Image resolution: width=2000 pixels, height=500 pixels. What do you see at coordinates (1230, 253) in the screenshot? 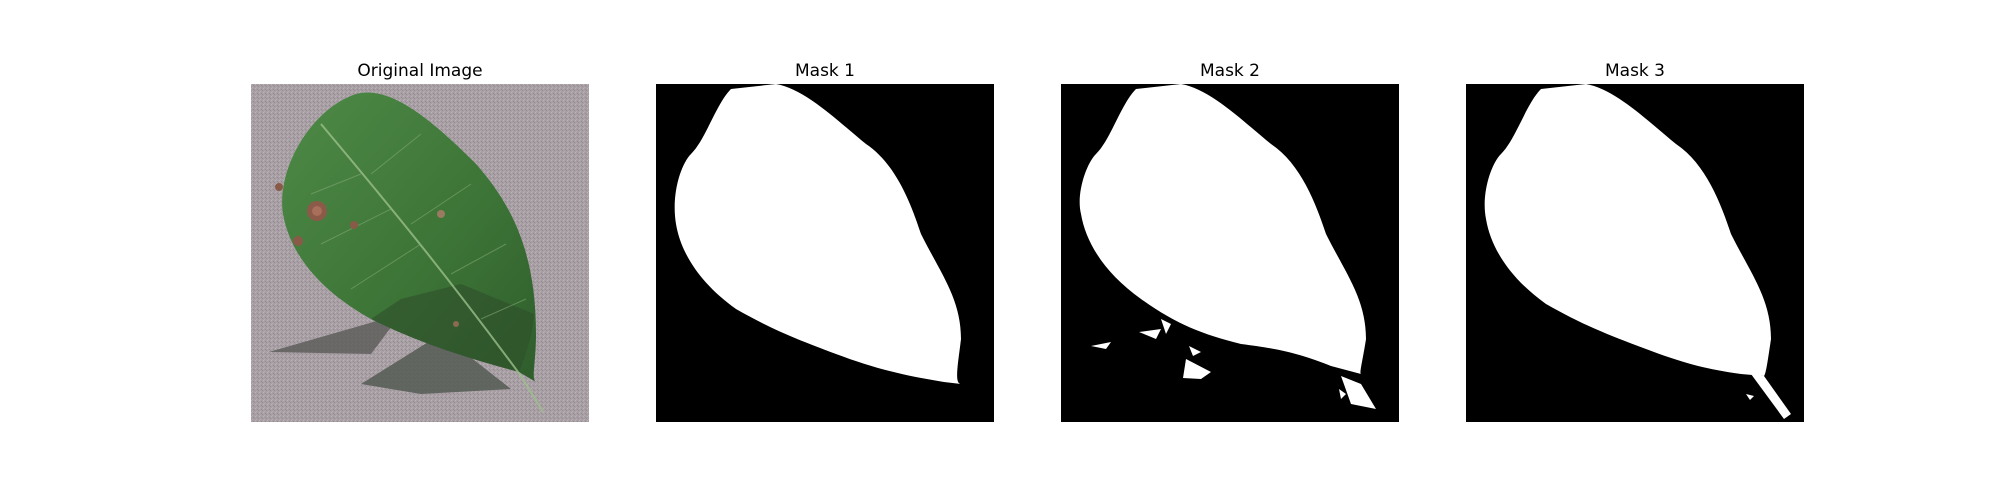
I see `mask-2-image` at bounding box center [1230, 253].